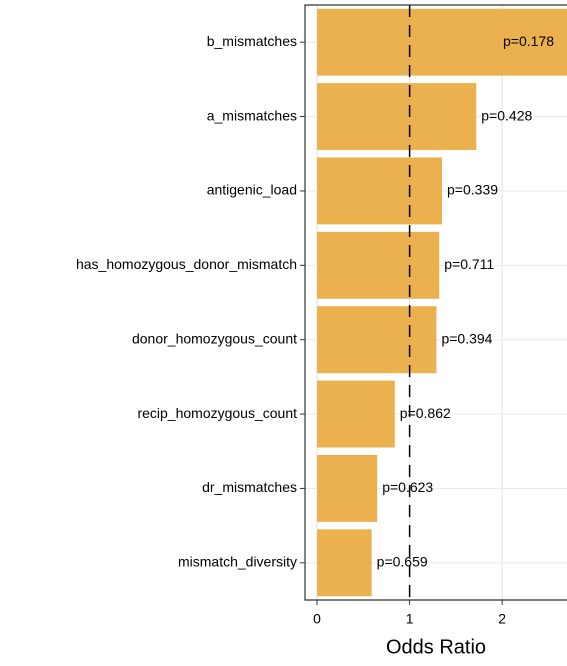 The width and height of the screenshot is (567, 666). What do you see at coordinates (436, 647) in the screenshot?
I see `x-axis-label: Odds Ratio` at bounding box center [436, 647].